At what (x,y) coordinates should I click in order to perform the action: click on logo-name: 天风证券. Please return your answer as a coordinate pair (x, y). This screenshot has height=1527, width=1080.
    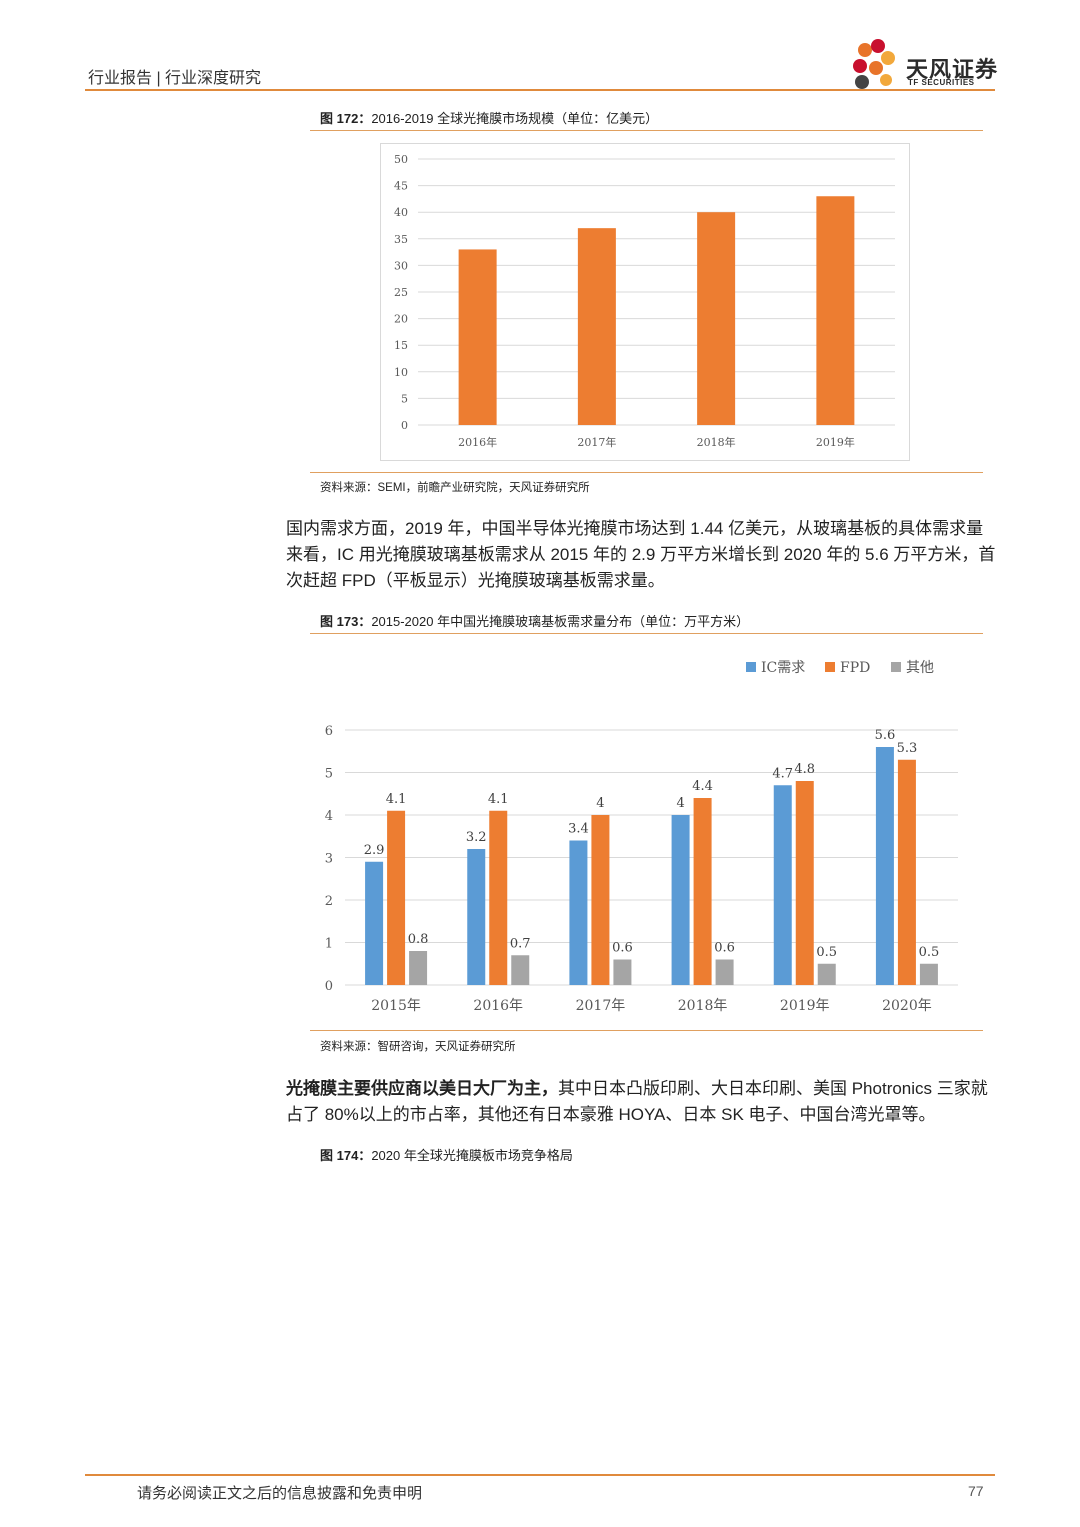
    Looking at the image, I should click on (952, 69).